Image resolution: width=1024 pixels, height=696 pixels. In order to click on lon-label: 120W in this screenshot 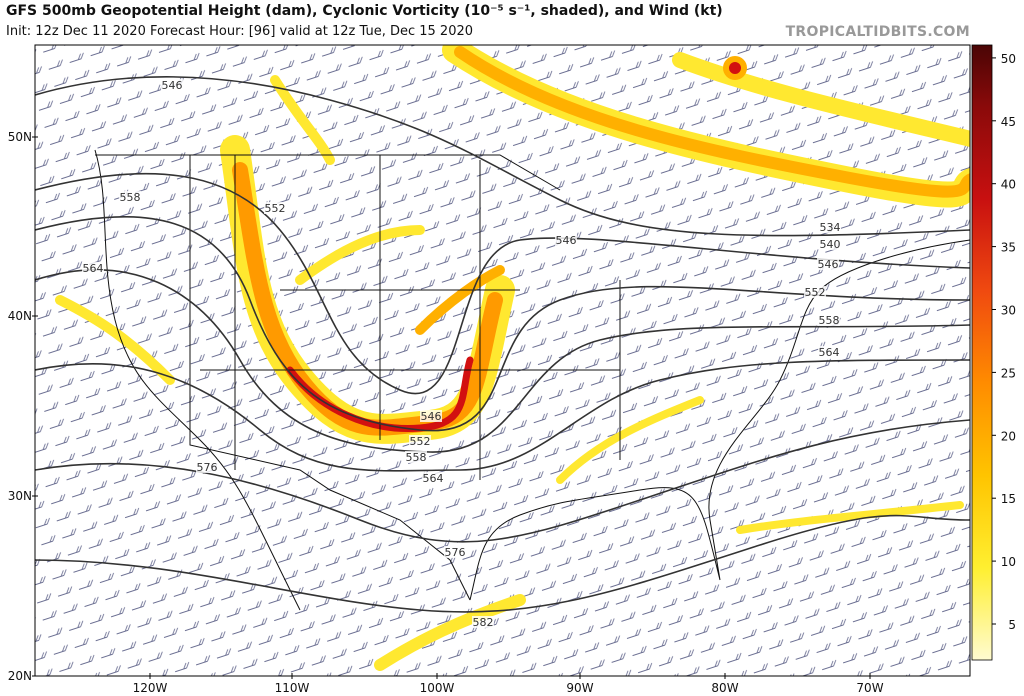, I will do `click(150, 688)`.